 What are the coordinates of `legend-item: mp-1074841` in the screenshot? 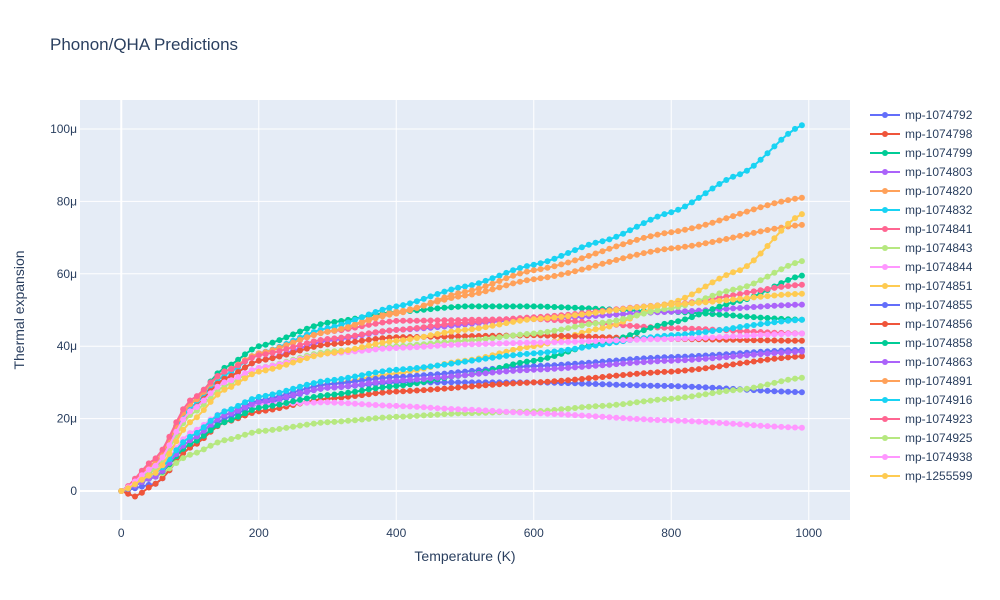 It's located at (921, 229).